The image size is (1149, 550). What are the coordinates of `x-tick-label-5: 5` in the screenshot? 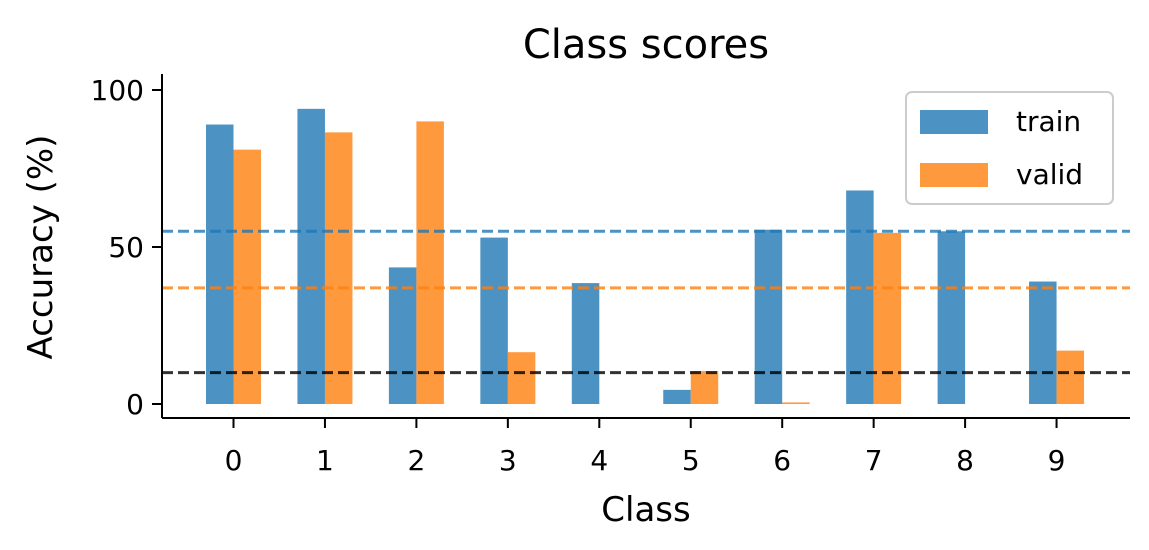 It's located at (691, 460).